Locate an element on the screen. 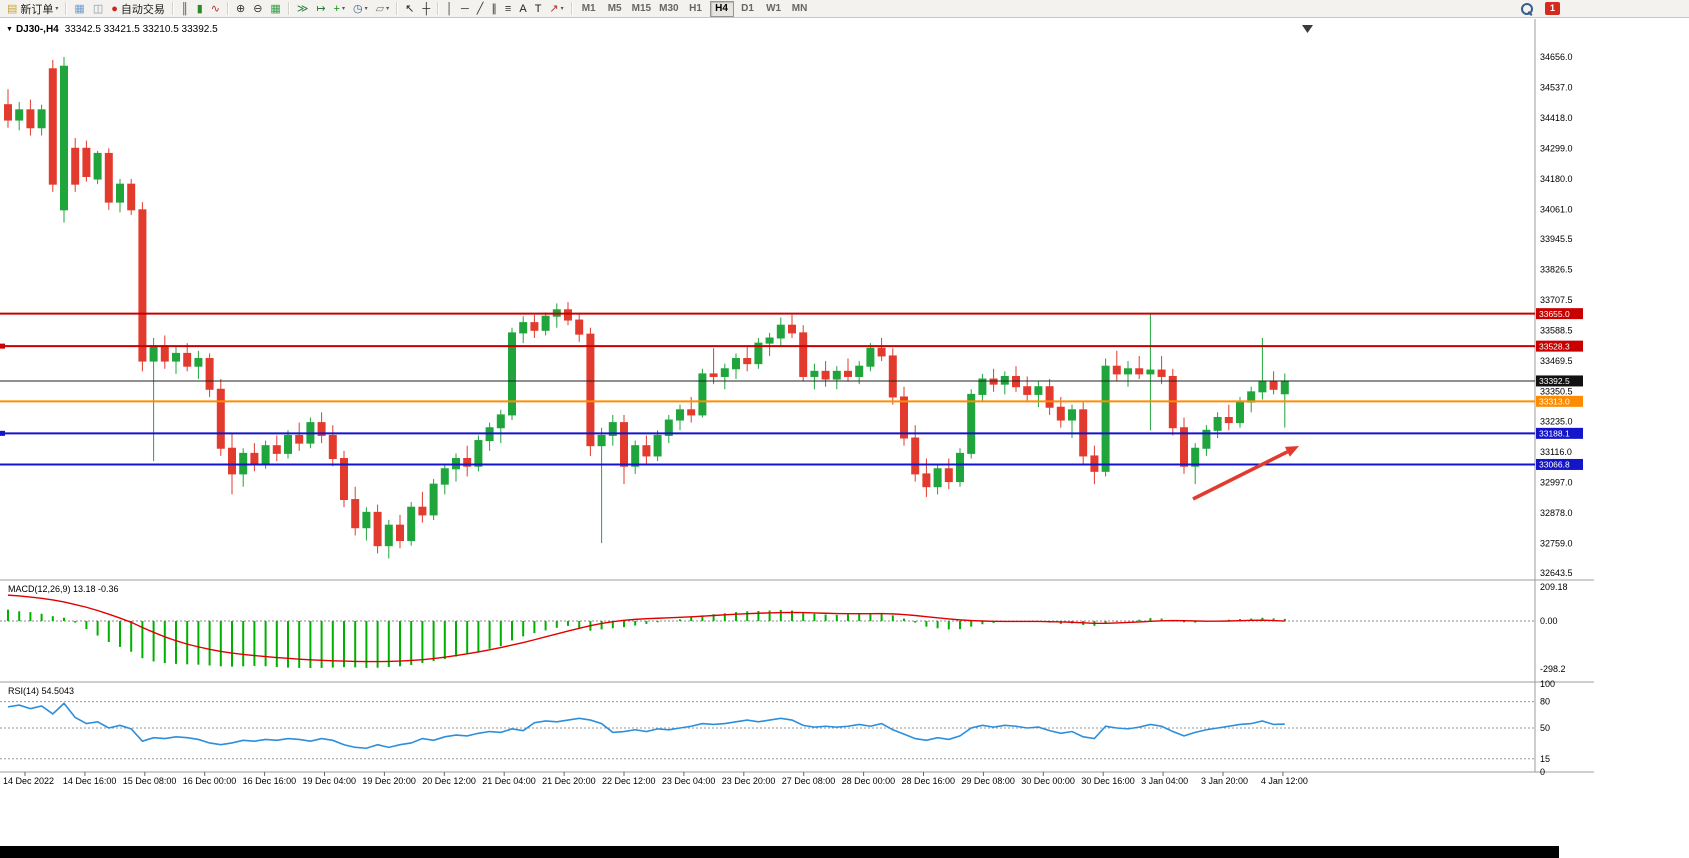  svg-text: 21 Dec 04:00 is located at coordinates (509, 781).